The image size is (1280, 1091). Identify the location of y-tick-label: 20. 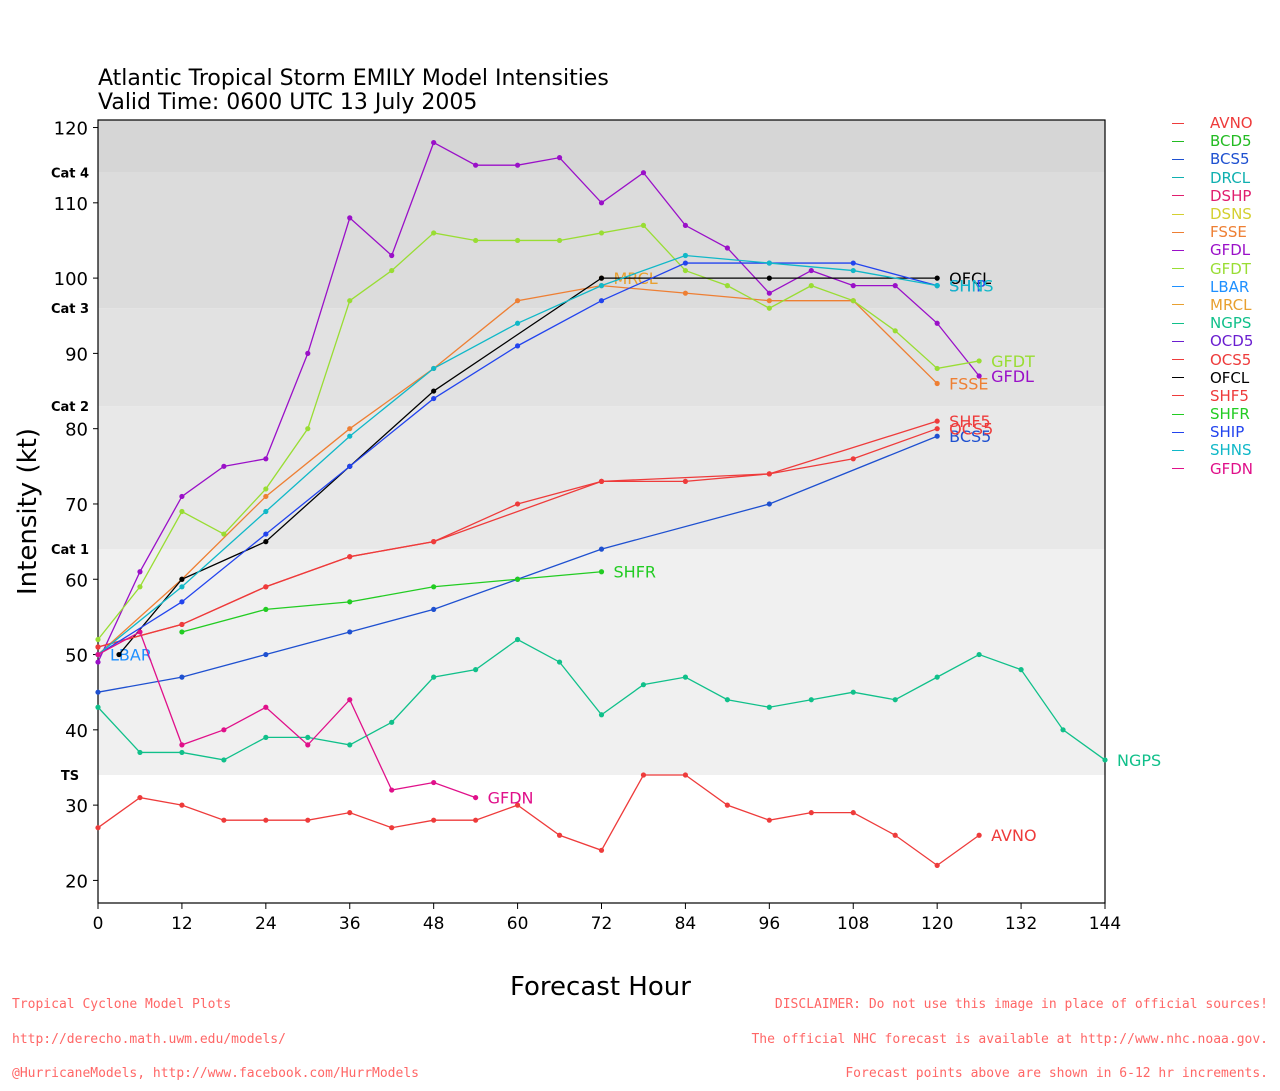
(76, 881).